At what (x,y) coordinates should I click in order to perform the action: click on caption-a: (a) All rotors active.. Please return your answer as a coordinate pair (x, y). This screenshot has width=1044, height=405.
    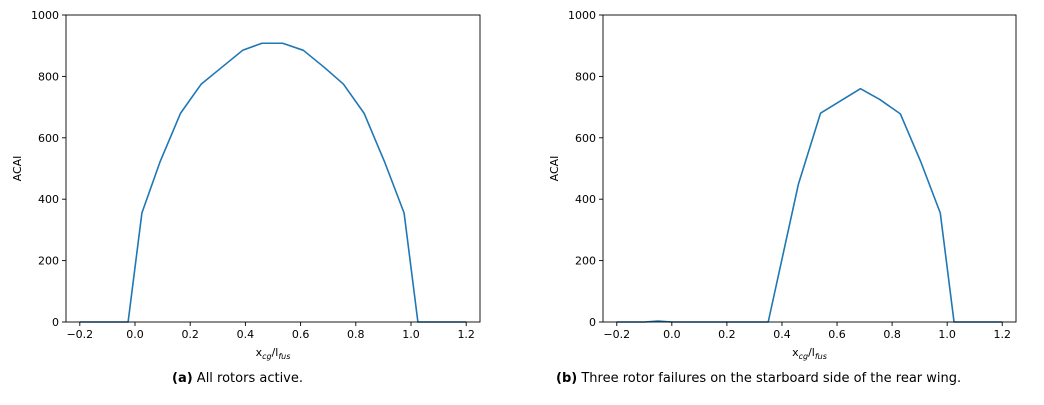
    Looking at the image, I should click on (237, 378).